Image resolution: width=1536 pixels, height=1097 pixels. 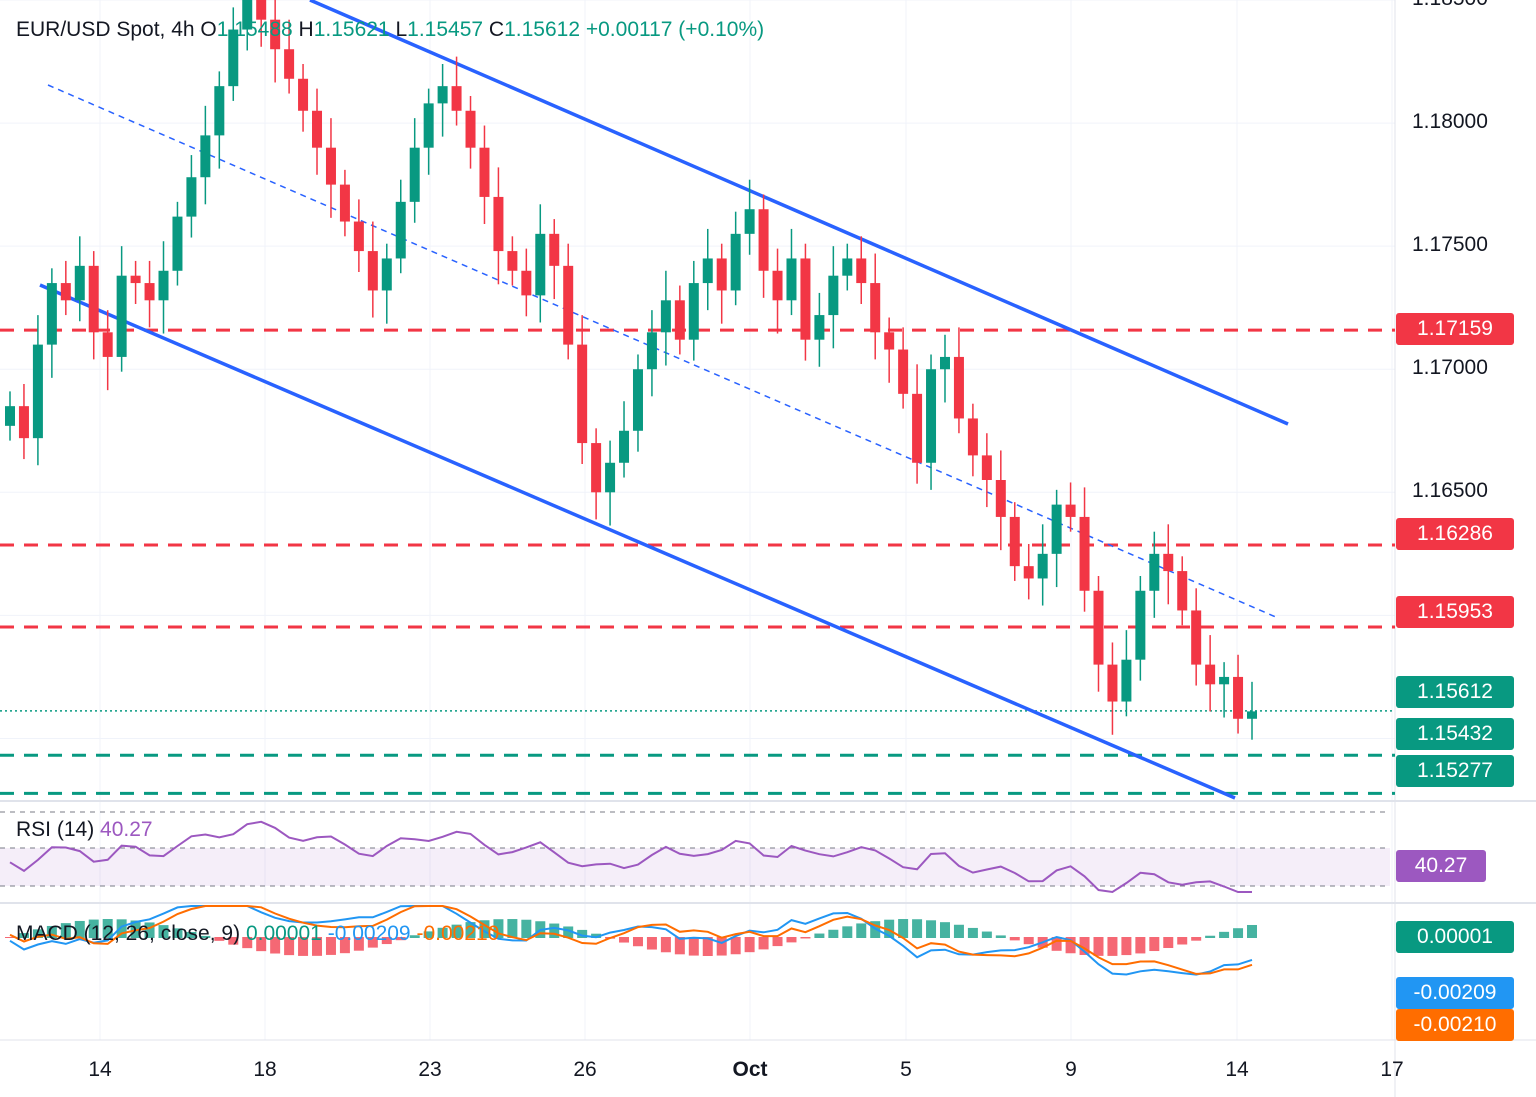 I want to click on open-label: O, so click(x=208, y=29).